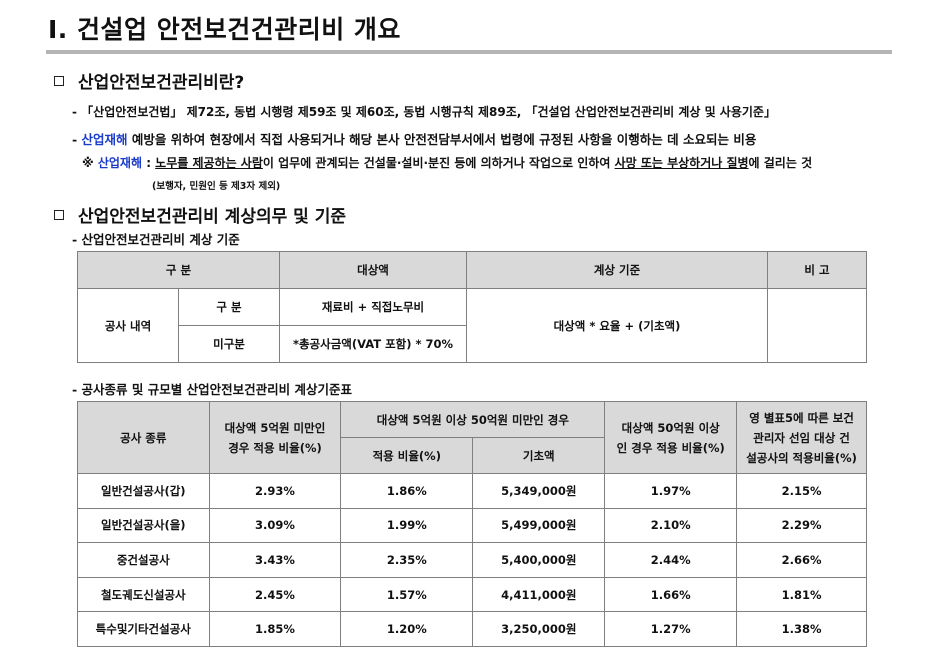  What do you see at coordinates (373, 270) in the screenshot?
I see `table1-header: 대상액` at bounding box center [373, 270].